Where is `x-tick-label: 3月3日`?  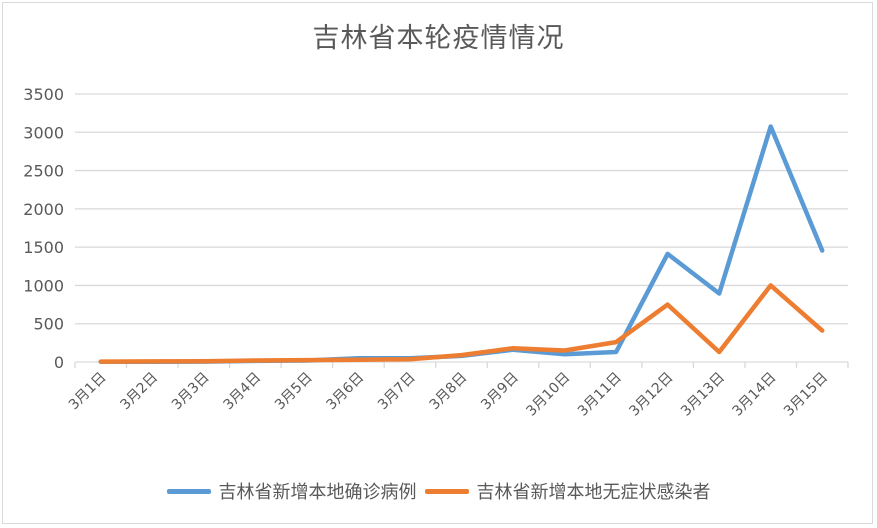
x-tick-label: 3月3日 is located at coordinates (191, 392).